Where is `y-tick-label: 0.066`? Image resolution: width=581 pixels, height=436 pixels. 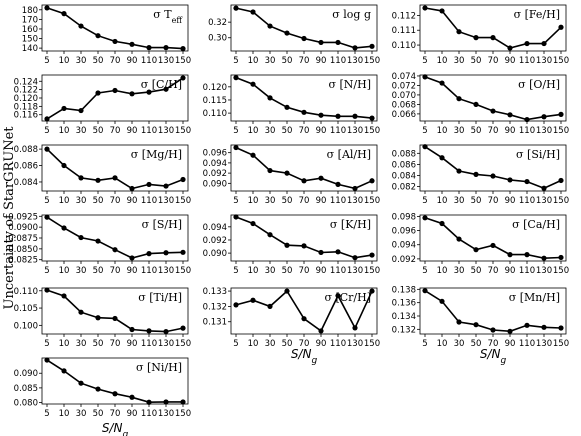 y-tick-label: 0.066 is located at coordinates (404, 115).